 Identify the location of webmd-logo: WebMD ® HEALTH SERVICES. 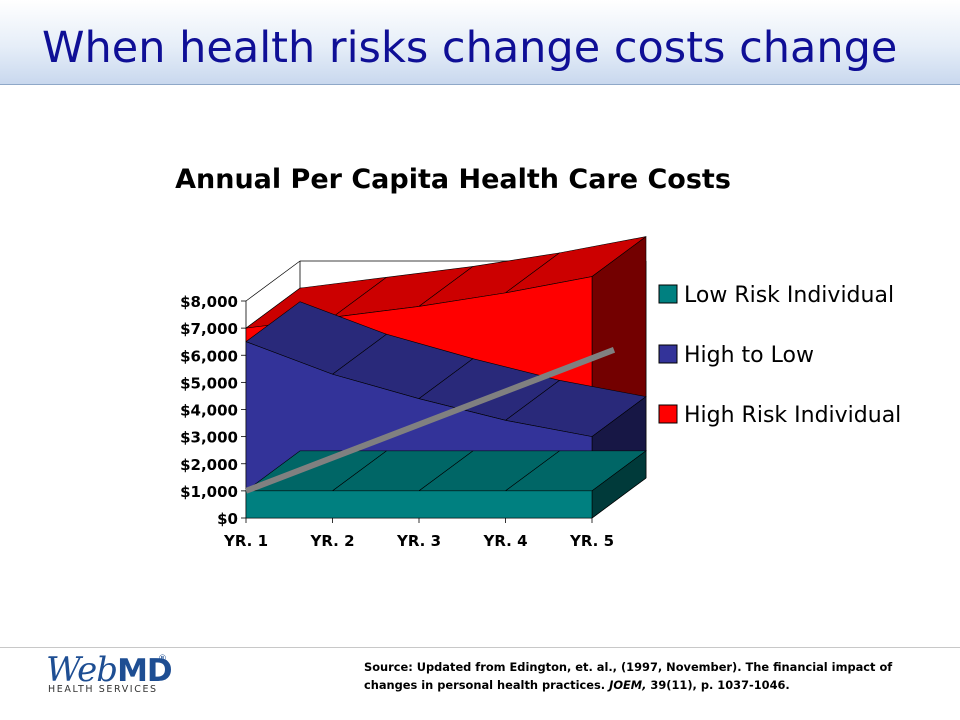
(111, 674).